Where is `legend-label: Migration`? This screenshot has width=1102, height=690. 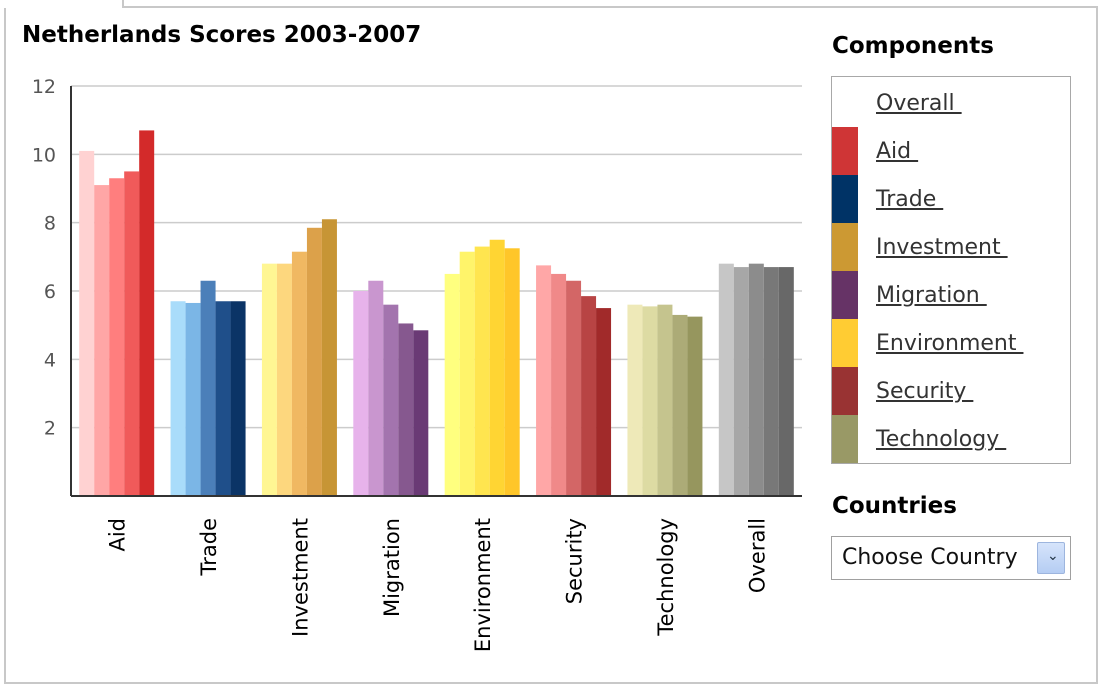
legend-label: Migration is located at coordinates (931, 295).